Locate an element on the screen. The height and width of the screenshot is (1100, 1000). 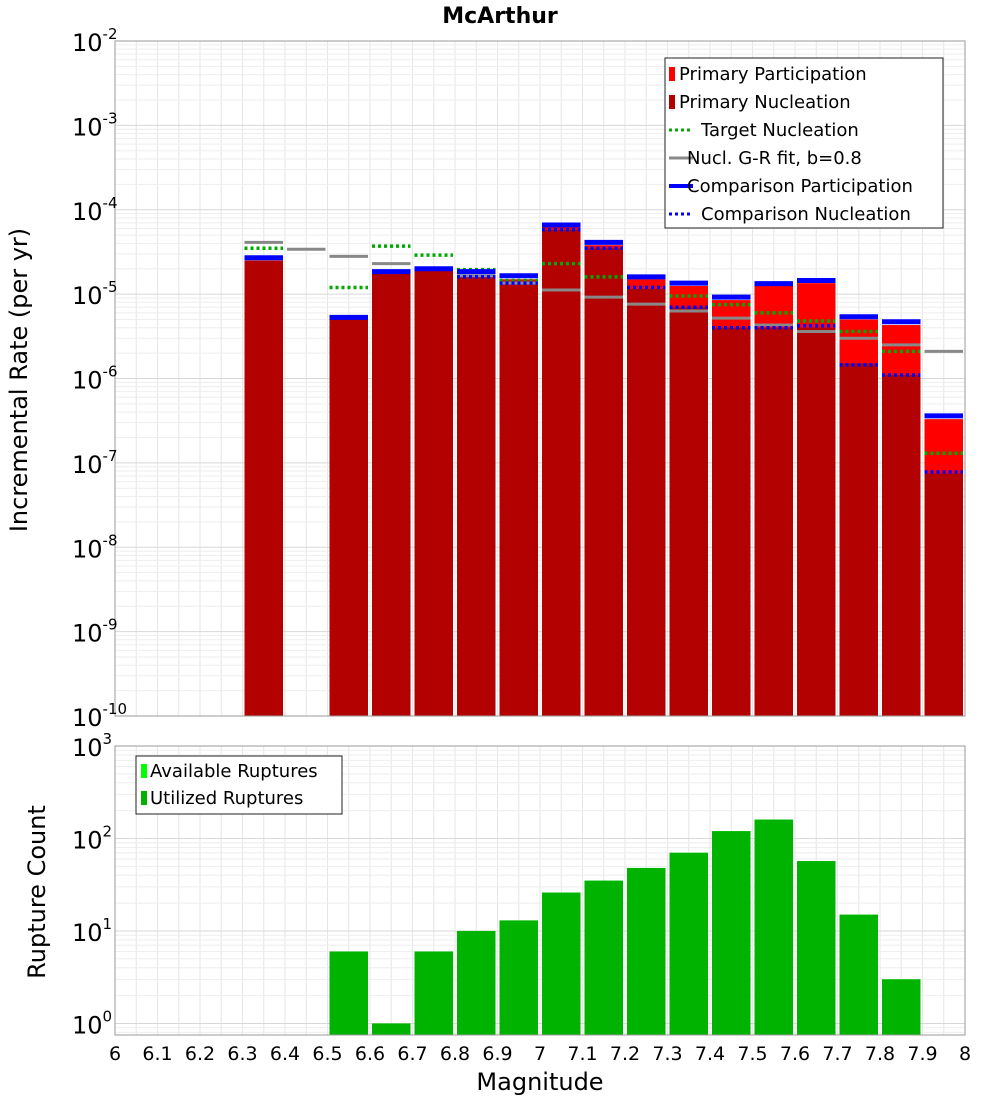
top-y-tick-label: 10⁻³ is located at coordinates (95, 125).